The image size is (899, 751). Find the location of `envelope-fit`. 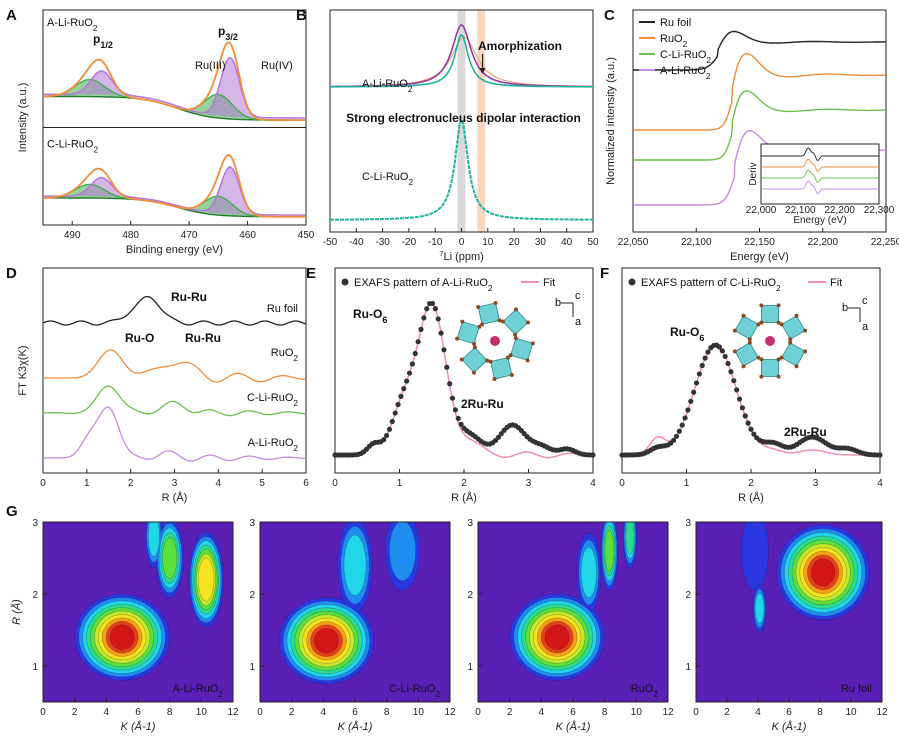

envelope-fit is located at coordinates (174, 81).